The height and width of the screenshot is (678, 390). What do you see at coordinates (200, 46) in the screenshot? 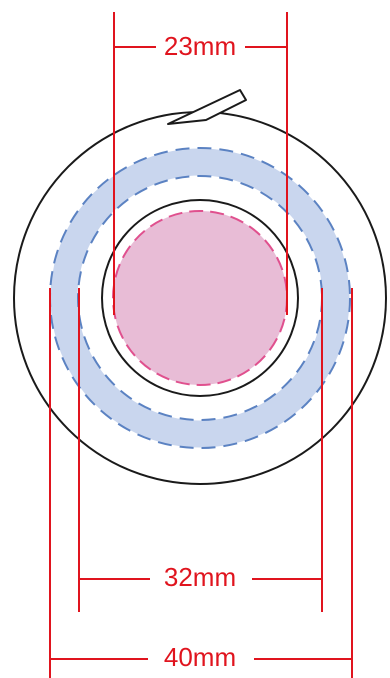
I see `dimension-top-label: 23mm` at bounding box center [200, 46].